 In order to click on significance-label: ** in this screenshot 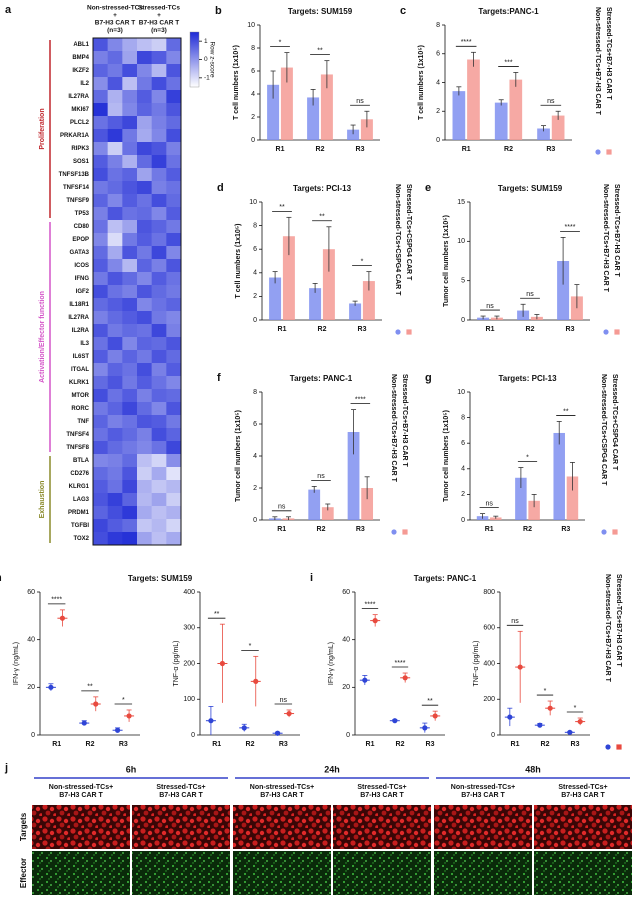, I will do `click(320, 50)`.